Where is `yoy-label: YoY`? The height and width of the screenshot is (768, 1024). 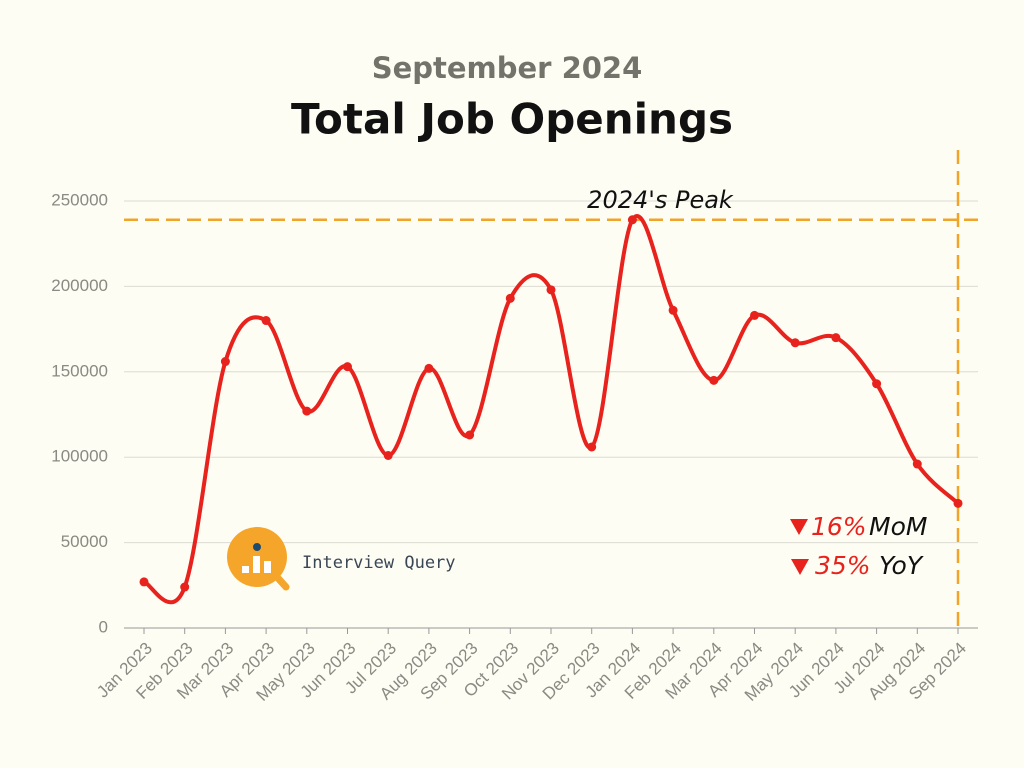
yoy-label: YoY is located at coordinates (901, 565).